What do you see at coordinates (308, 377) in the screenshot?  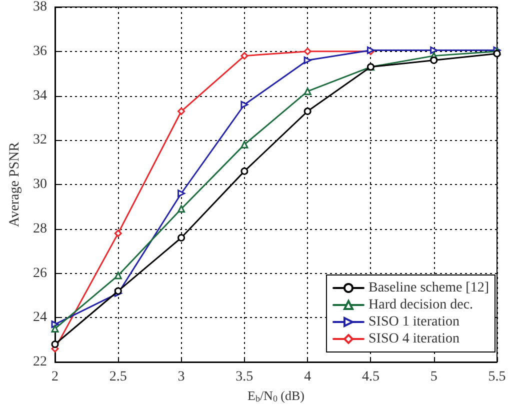 I see `x-tick-label: 4` at bounding box center [308, 377].